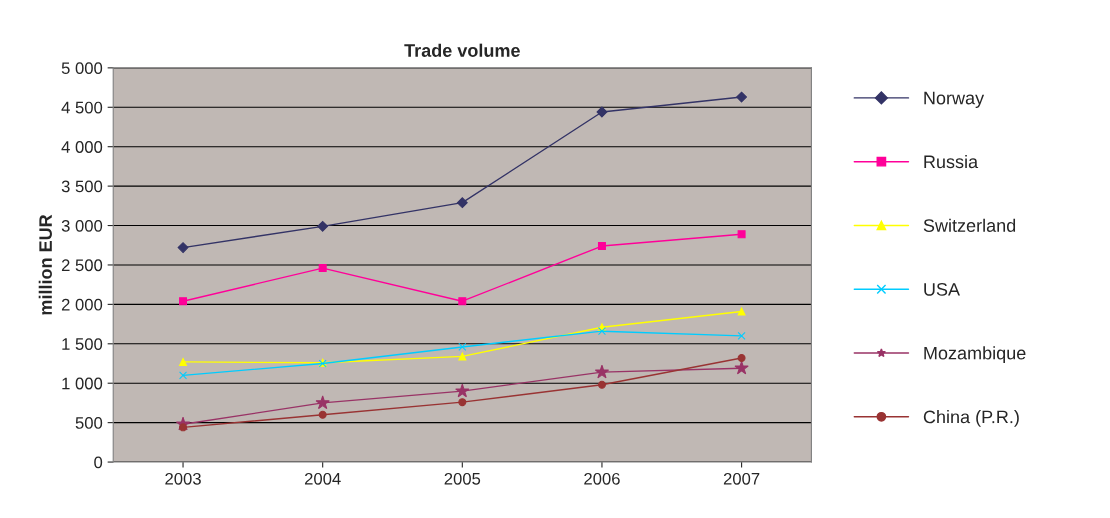  I want to click on x-tick-label: 2007, so click(741, 478).